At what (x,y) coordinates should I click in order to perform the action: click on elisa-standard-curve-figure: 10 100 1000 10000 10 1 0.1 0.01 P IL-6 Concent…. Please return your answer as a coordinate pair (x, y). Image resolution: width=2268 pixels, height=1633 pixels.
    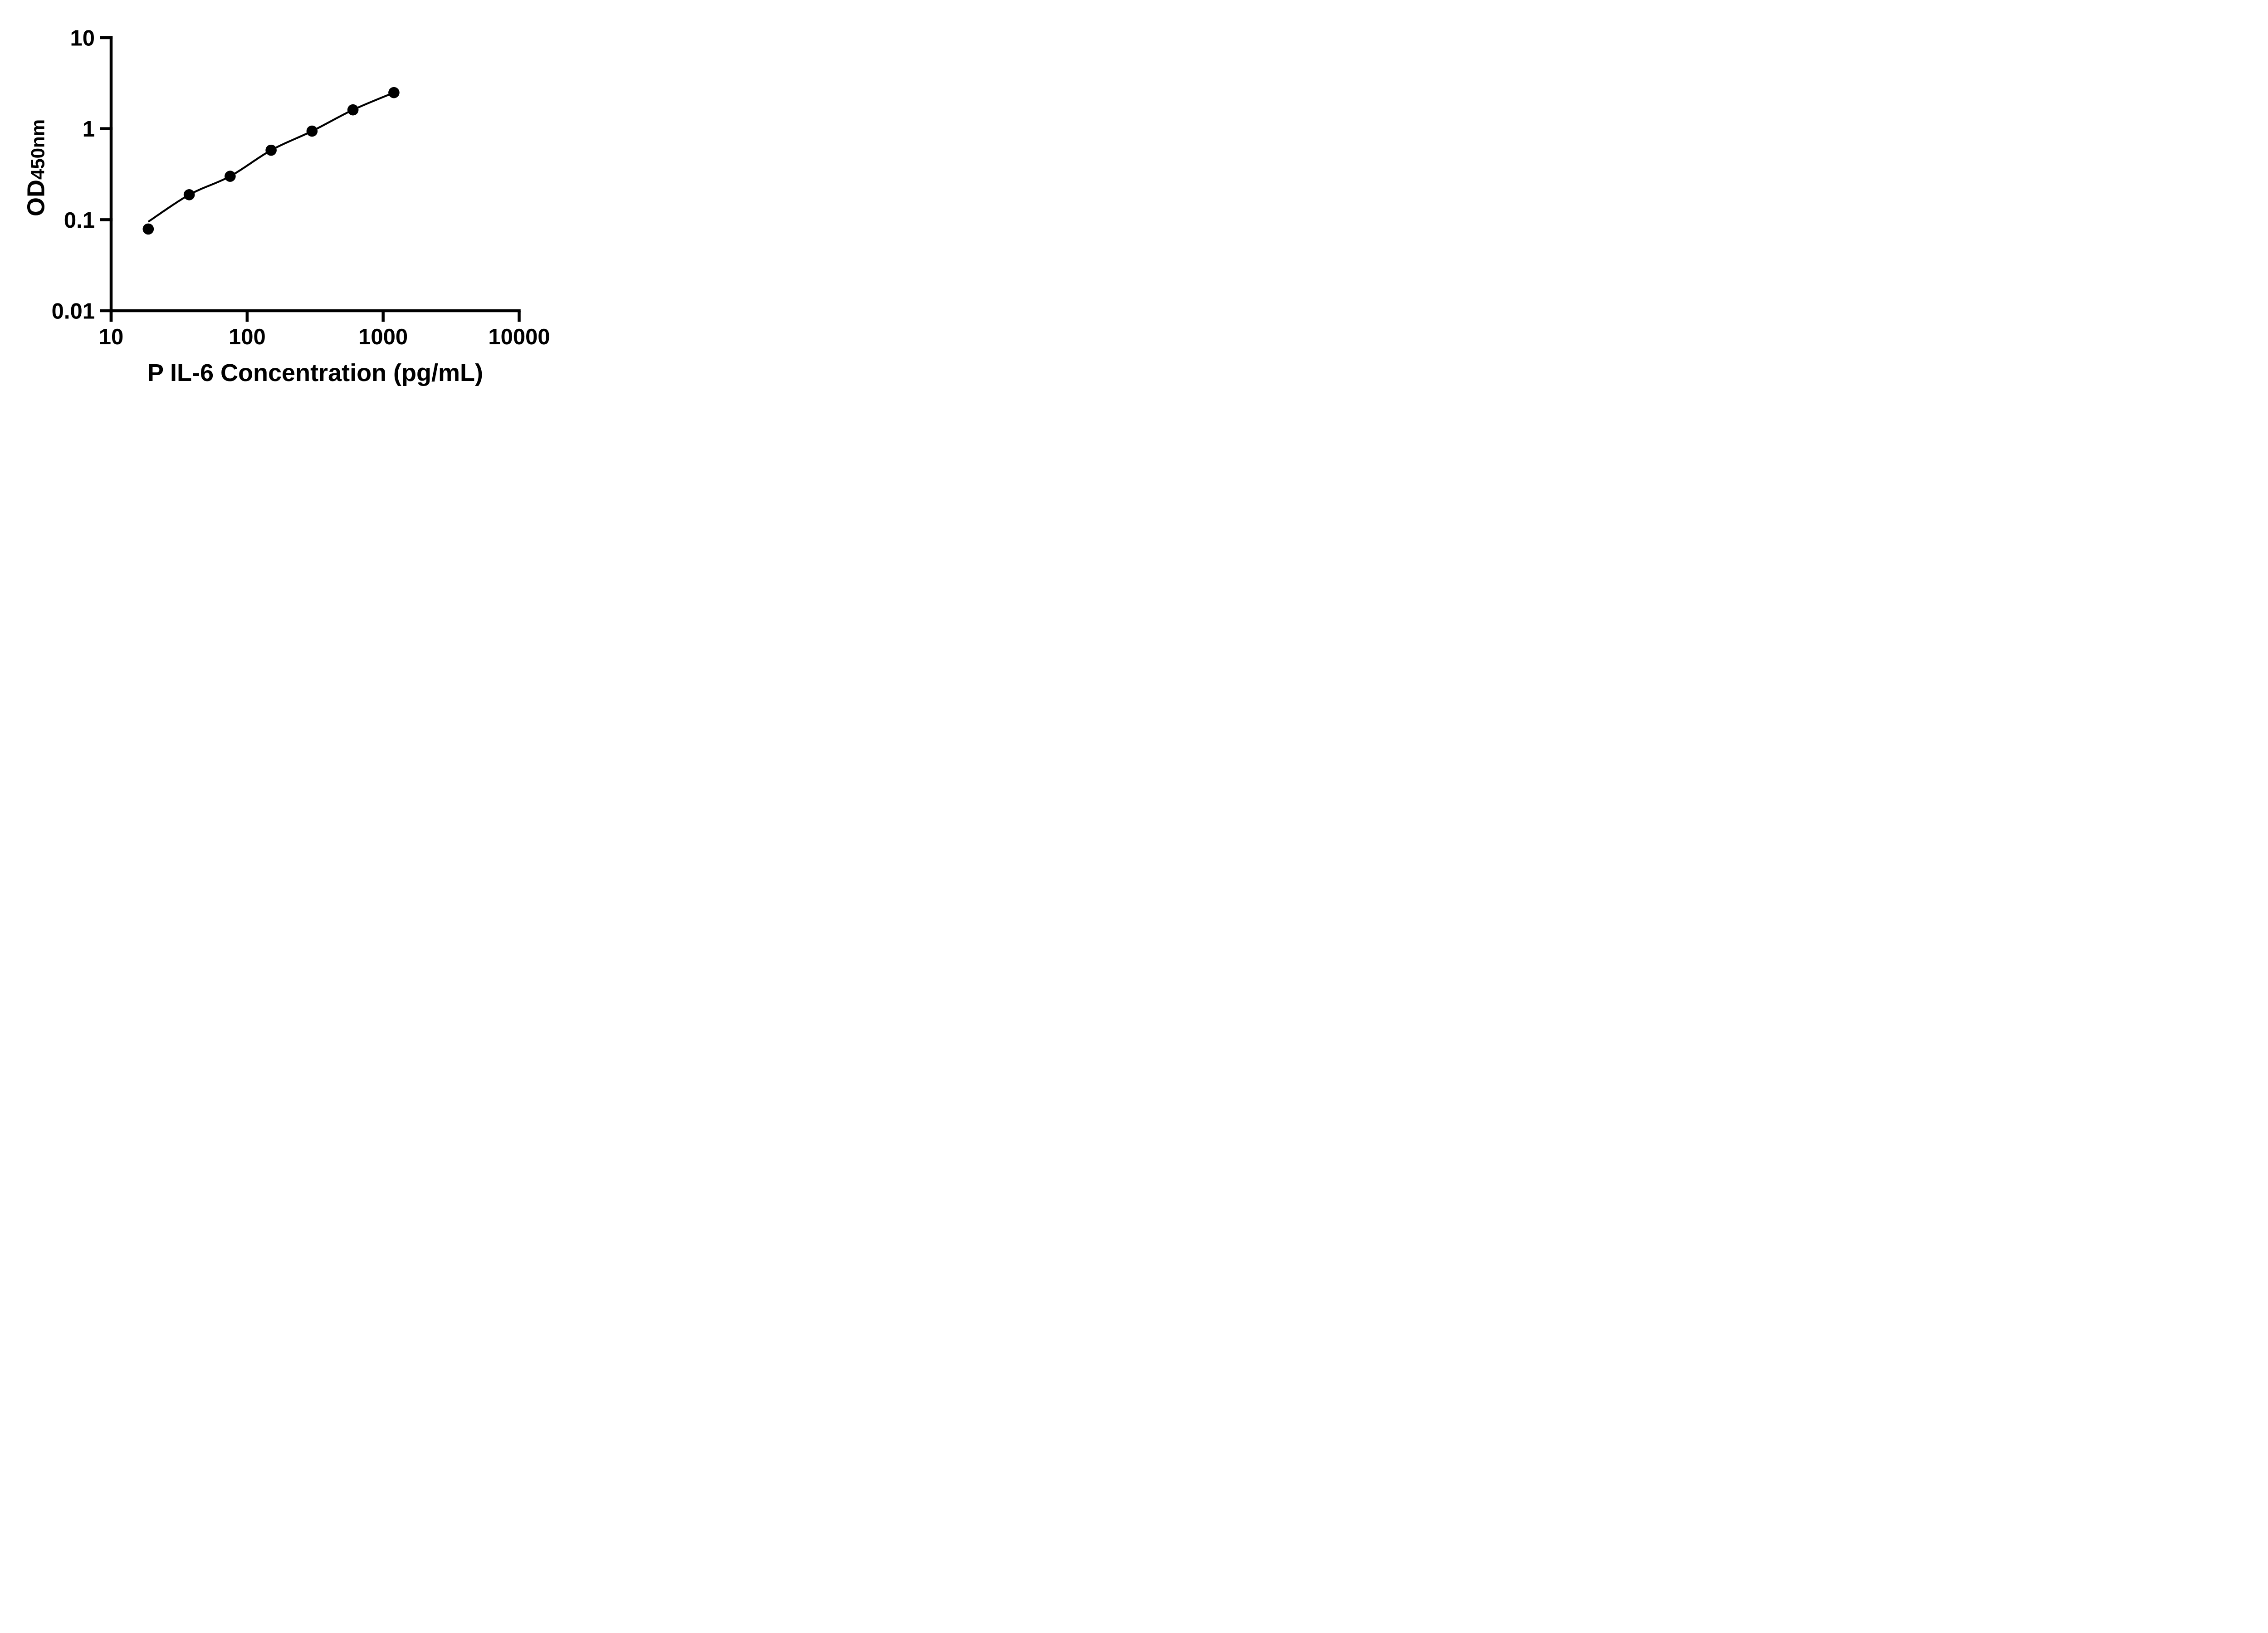
    Looking at the image, I should click on (291, 204).